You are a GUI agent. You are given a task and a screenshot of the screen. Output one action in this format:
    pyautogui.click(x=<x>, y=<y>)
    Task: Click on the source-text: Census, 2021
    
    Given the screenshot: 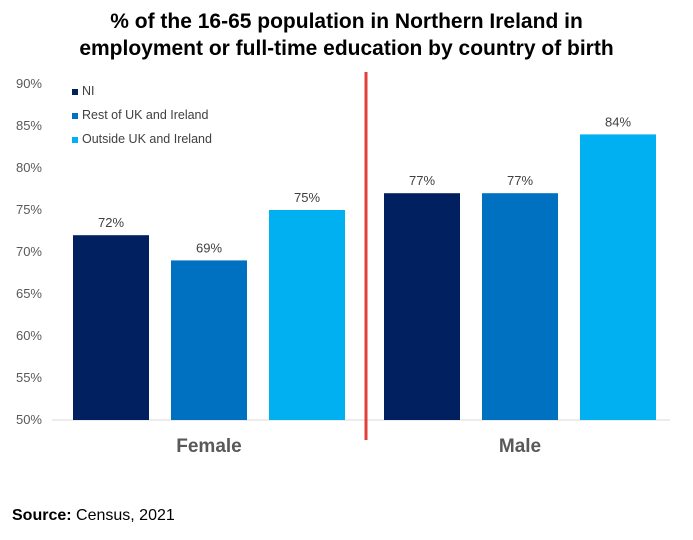 What is the action you would take?
    pyautogui.click(x=125, y=515)
    